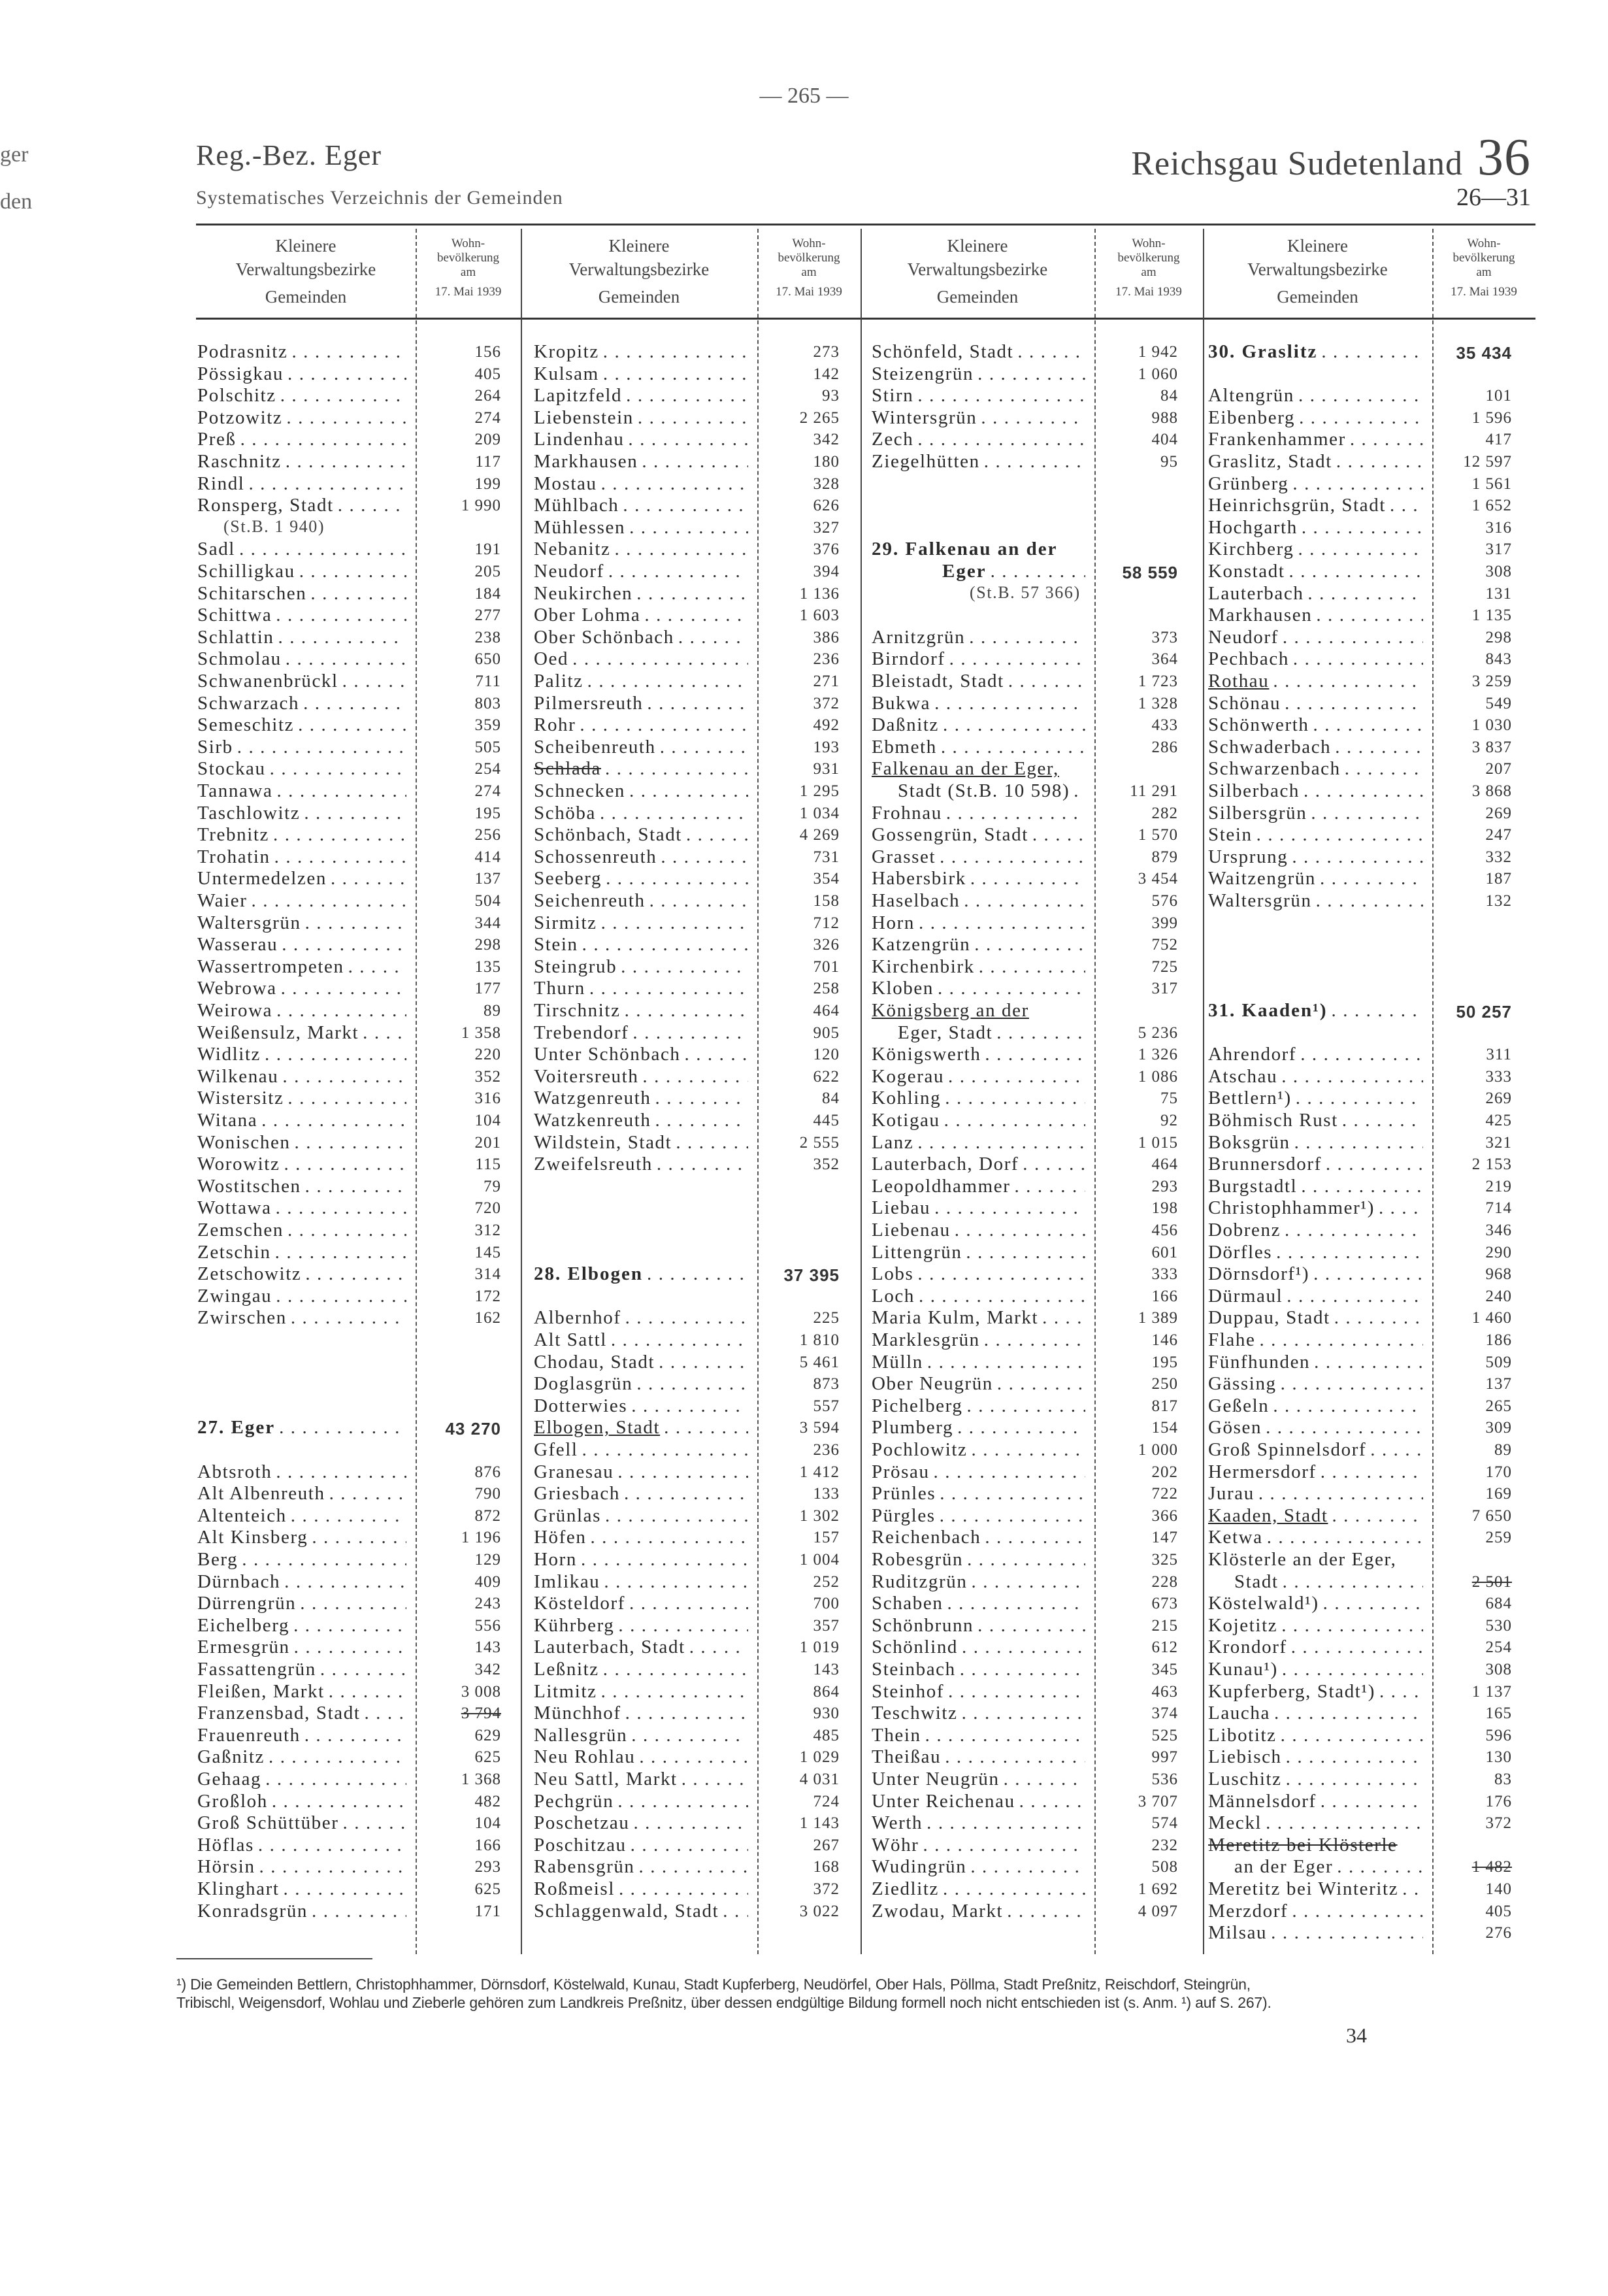 This screenshot has width=1608, height=2296. I want to click on table-line: Geßeln, so click(1315, 1406).